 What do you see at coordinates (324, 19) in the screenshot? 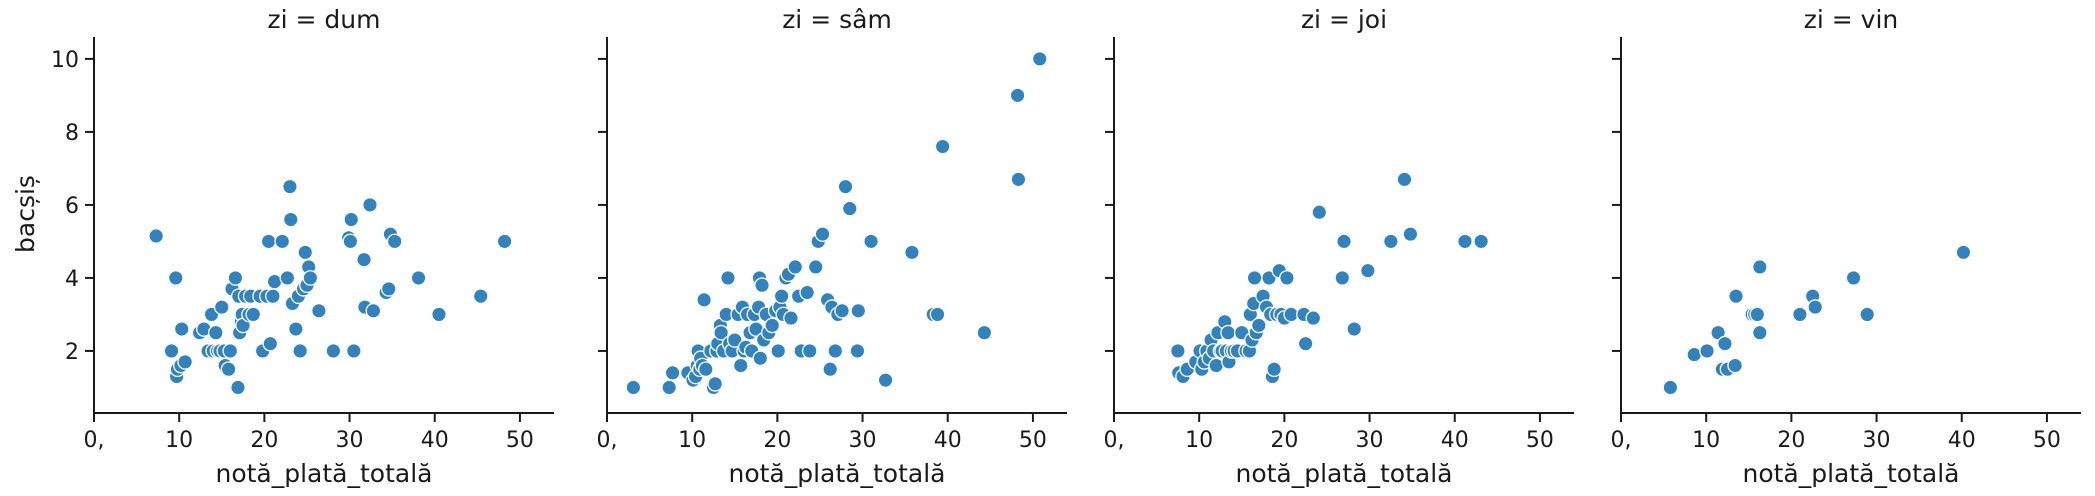
I see `panel-title: zi = dum` at bounding box center [324, 19].